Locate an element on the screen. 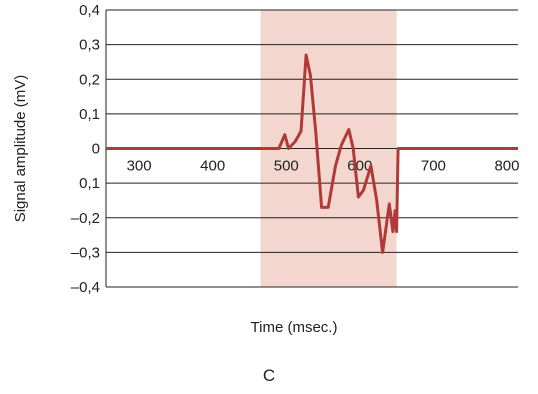 The image size is (538, 394). x-tick-label: 700 is located at coordinates (433, 166).